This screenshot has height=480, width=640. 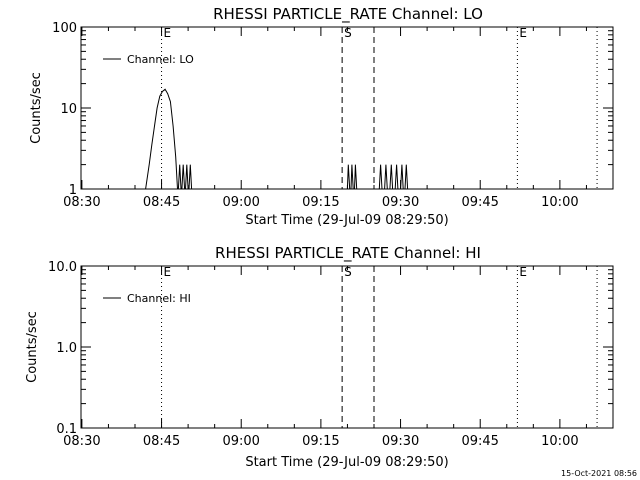 I want to click on chart-title-lo: RHESSI PARTICLE_RATE Channel: LO, so click(x=348, y=14).